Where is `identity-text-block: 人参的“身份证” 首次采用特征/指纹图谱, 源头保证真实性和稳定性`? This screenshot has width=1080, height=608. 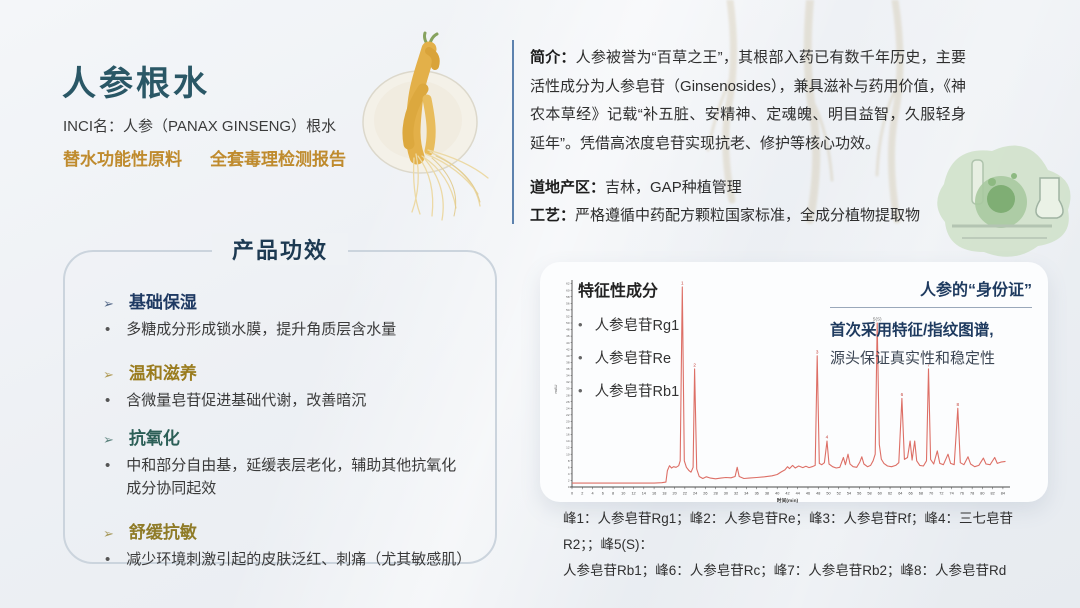
identity-text-block: 人参的“身份证” 首次采用特征/指纹图谱, 源头保证真实性和稳定性 is located at coordinates (931, 322).